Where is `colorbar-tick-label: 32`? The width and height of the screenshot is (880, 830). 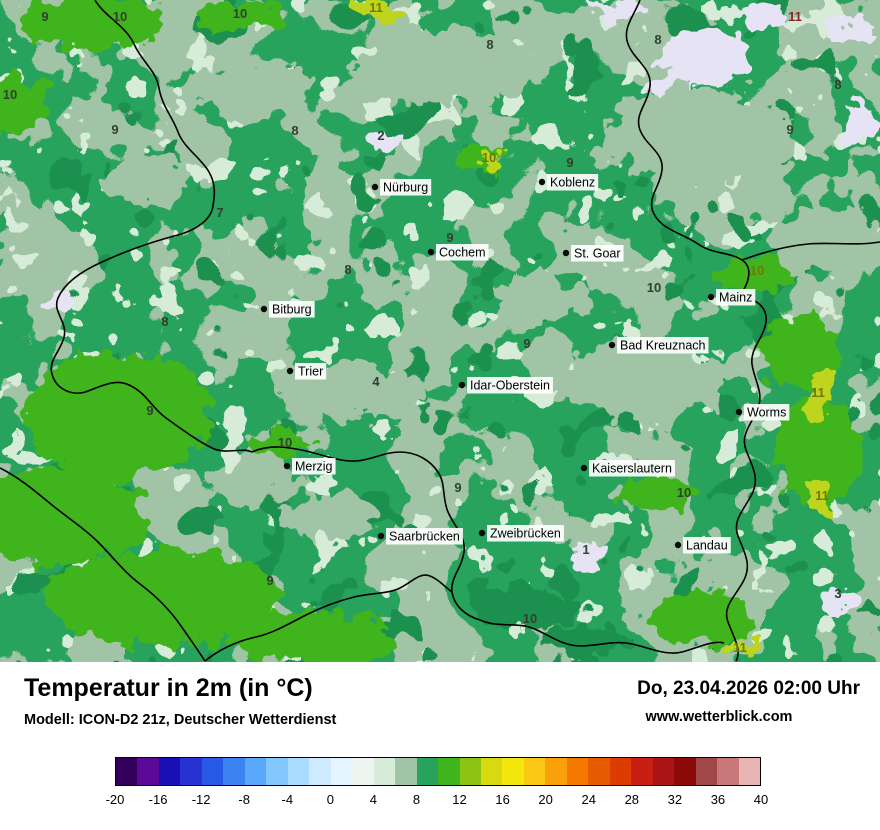 colorbar-tick-label: 32 is located at coordinates (675, 799).